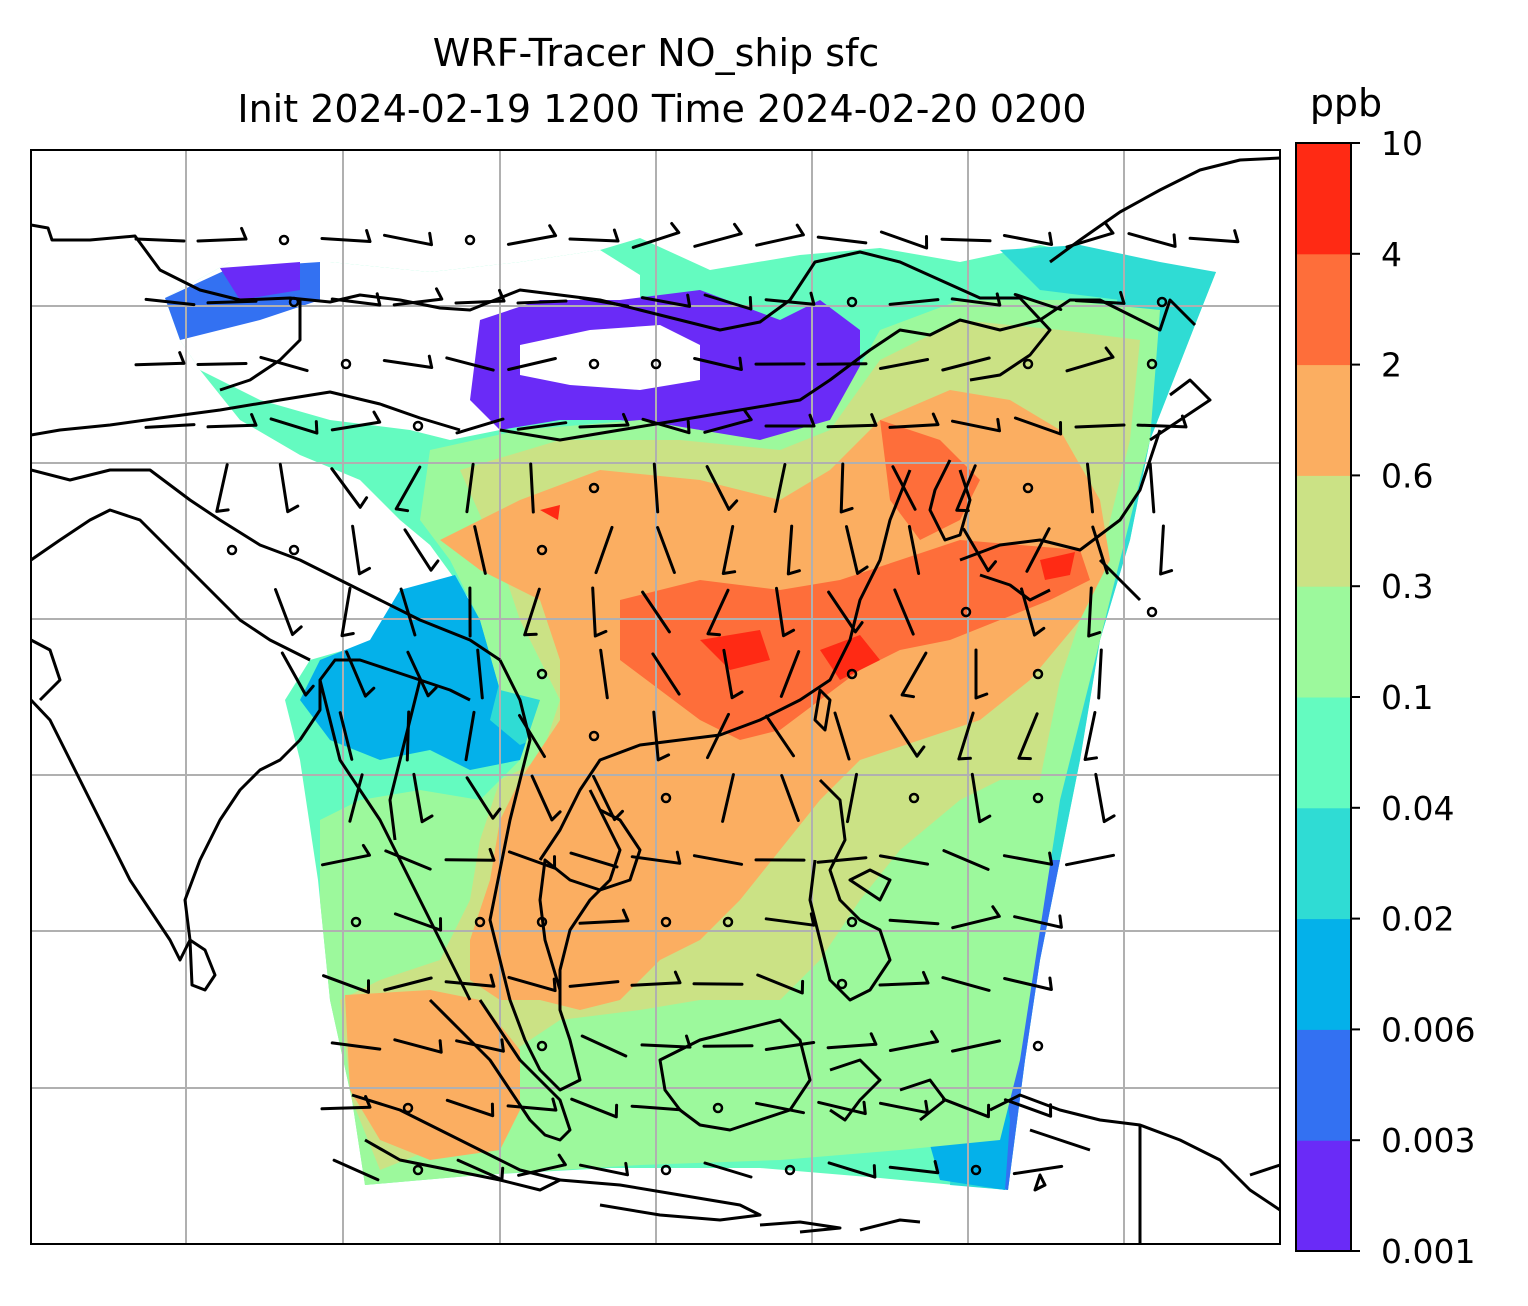 This screenshot has height=1306, width=1528. Describe the element at coordinates (1346, 103) in the screenshot. I see `colorbar-unit: ppb` at that location.